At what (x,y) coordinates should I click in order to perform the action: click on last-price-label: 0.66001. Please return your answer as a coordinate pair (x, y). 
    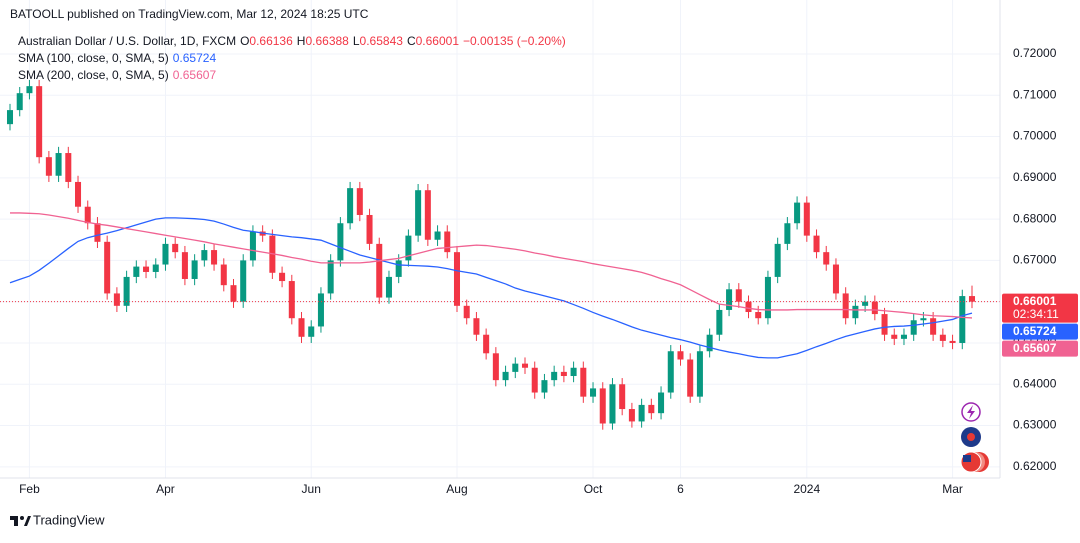
    Looking at the image, I should click on (1035, 301).